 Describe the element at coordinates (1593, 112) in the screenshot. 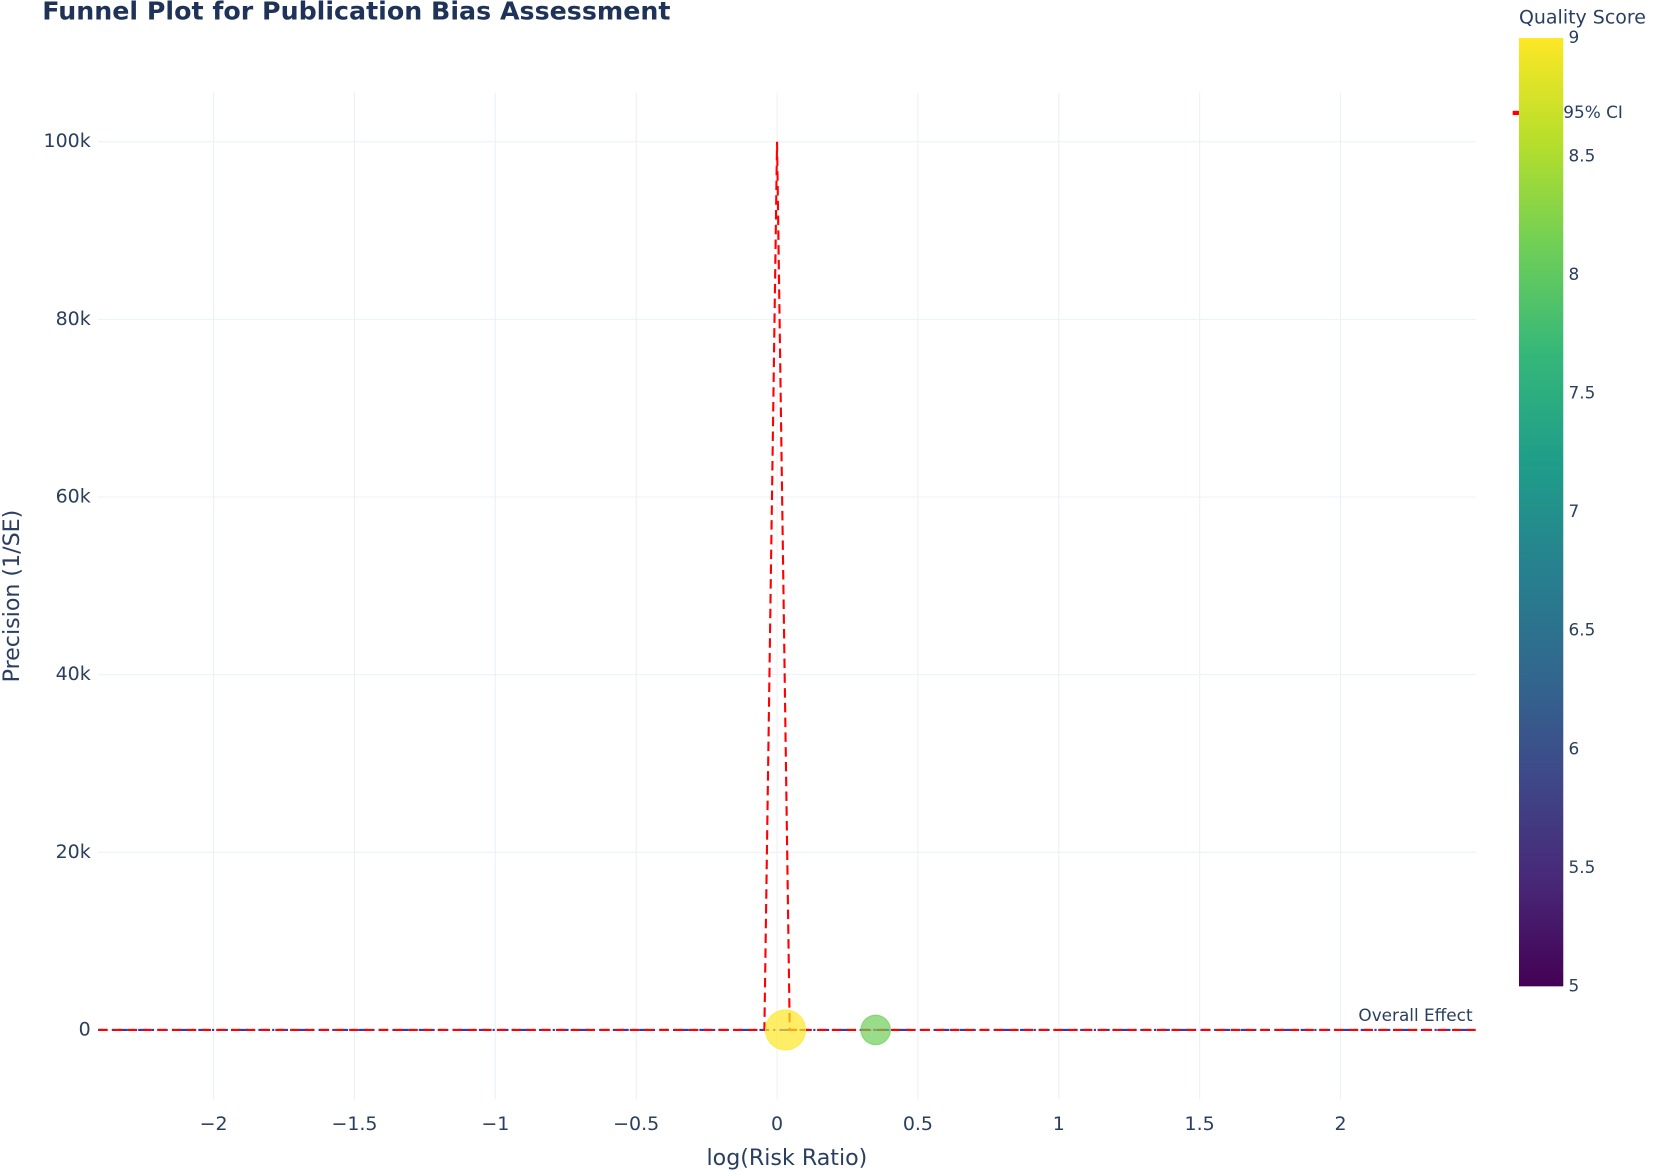

I see `legend-label: 95% CI` at that location.